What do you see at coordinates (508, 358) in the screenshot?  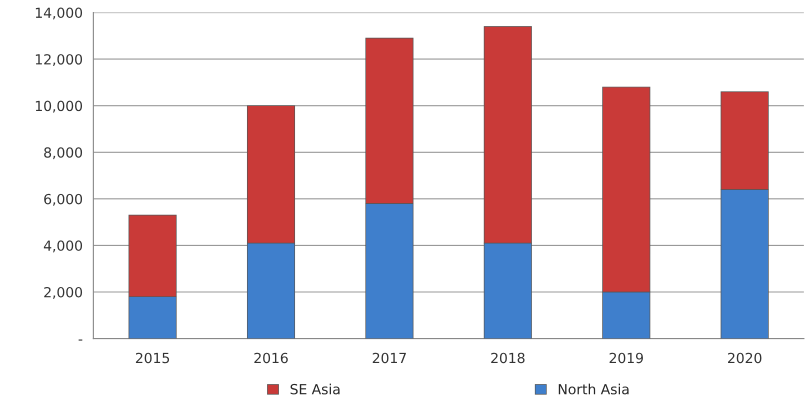 I see `x-tick-label: 2018` at bounding box center [508, 358].